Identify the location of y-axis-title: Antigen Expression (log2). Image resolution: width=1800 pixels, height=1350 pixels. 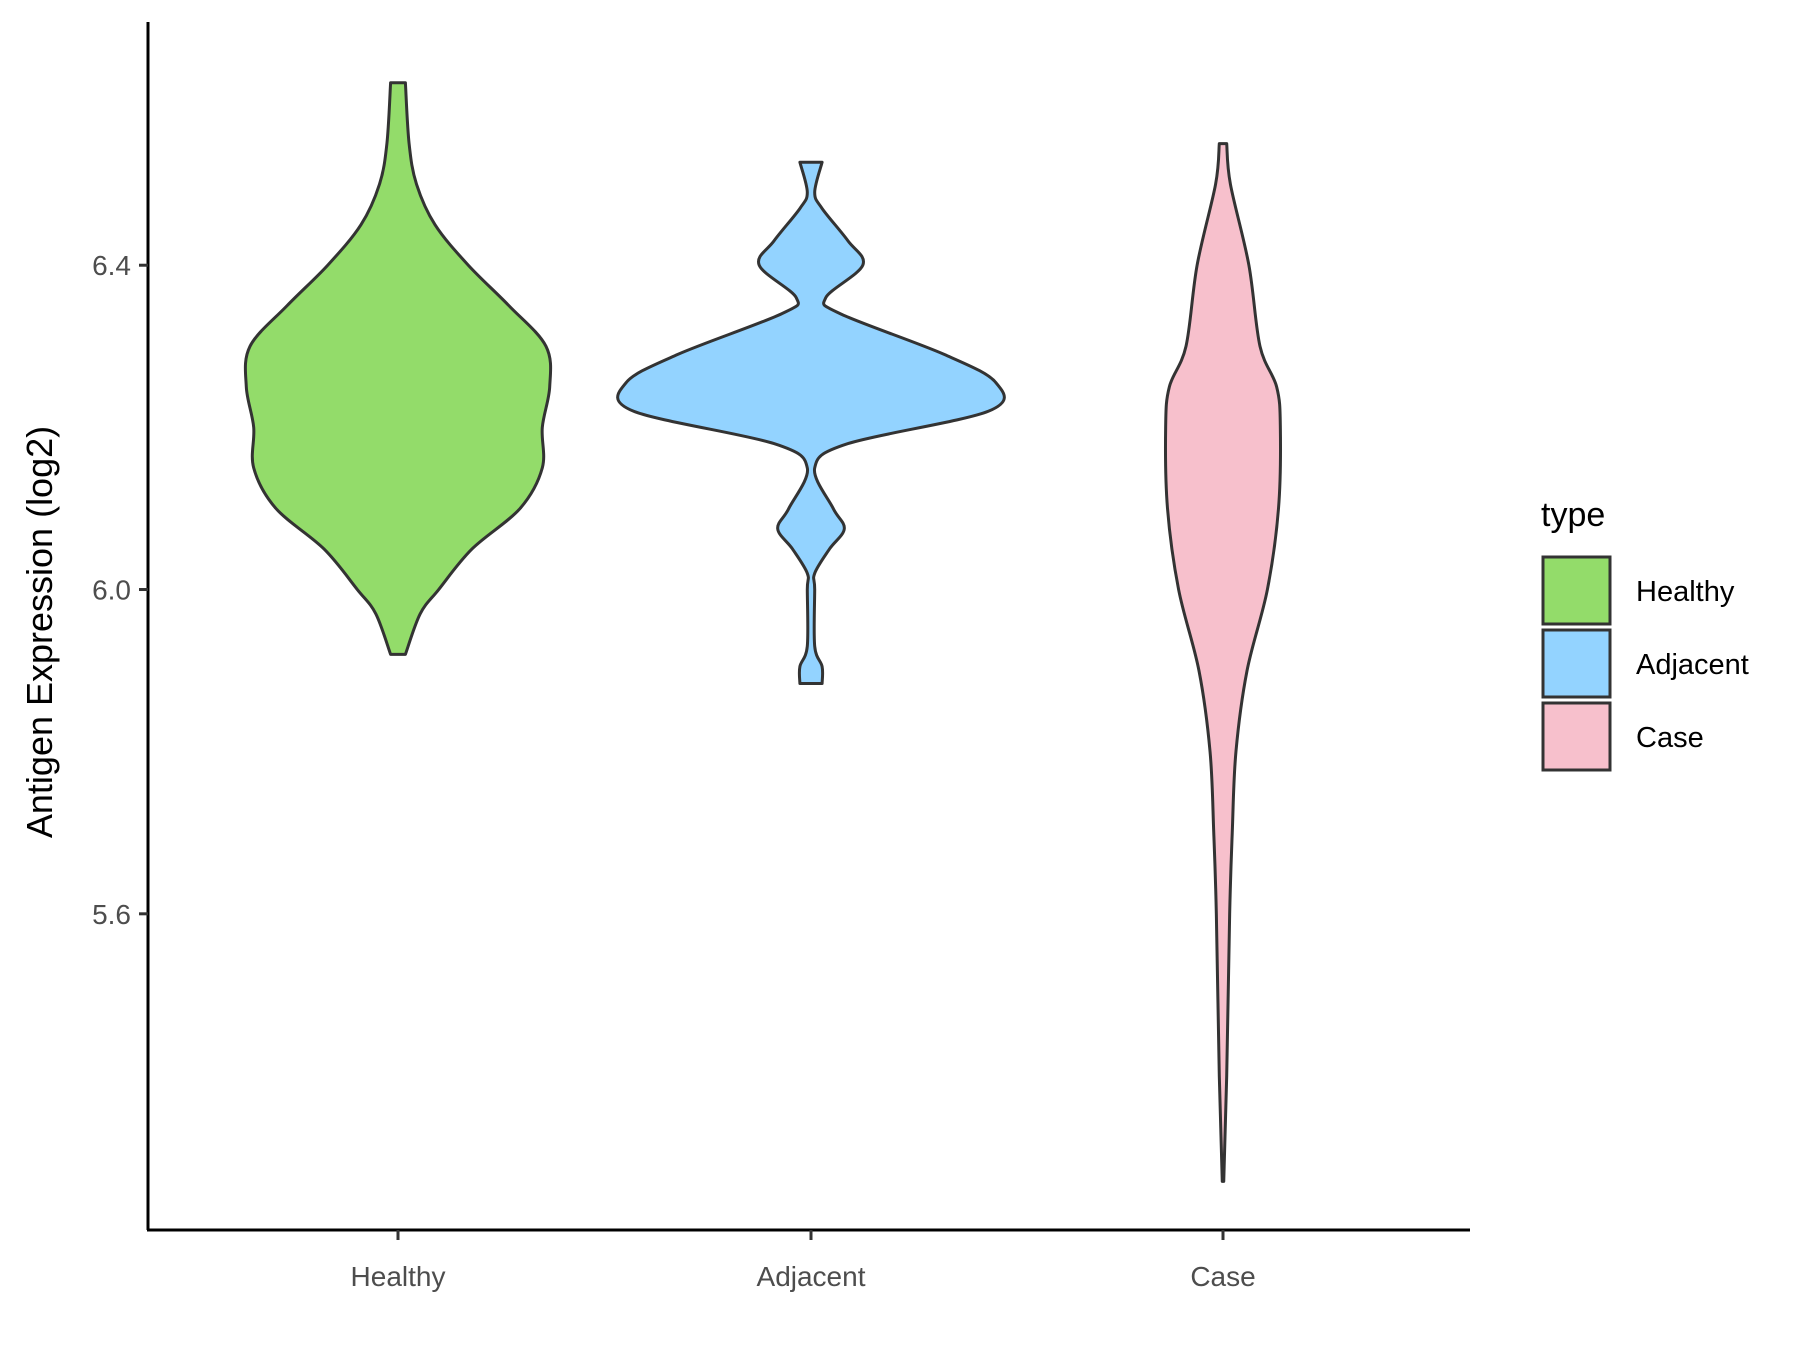
(39, 632).